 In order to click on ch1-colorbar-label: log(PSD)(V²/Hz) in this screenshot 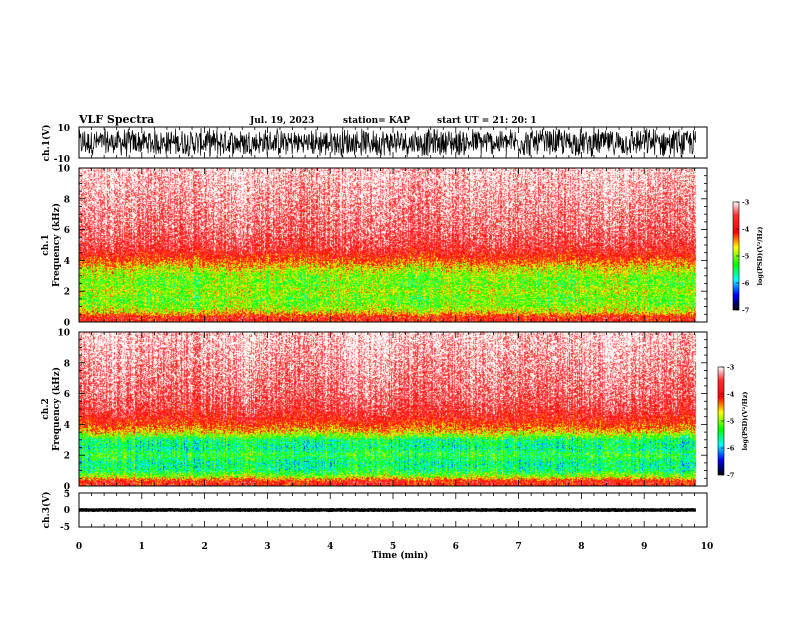, I will do `click(760, 256)`.